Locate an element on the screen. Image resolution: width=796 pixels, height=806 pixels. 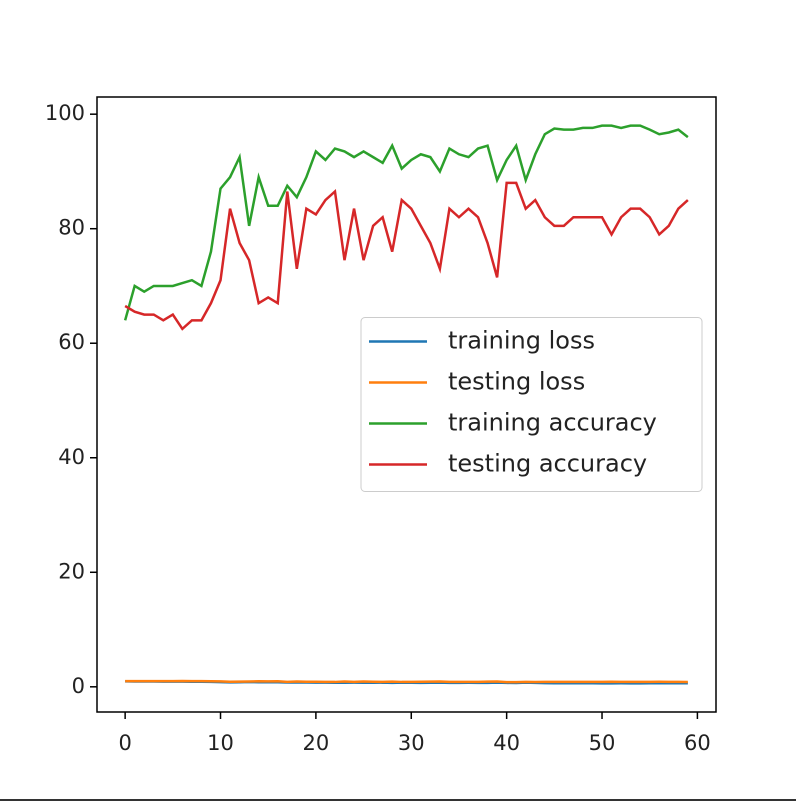
legend-label: testing accuracy is located at coordinates (547, 464).